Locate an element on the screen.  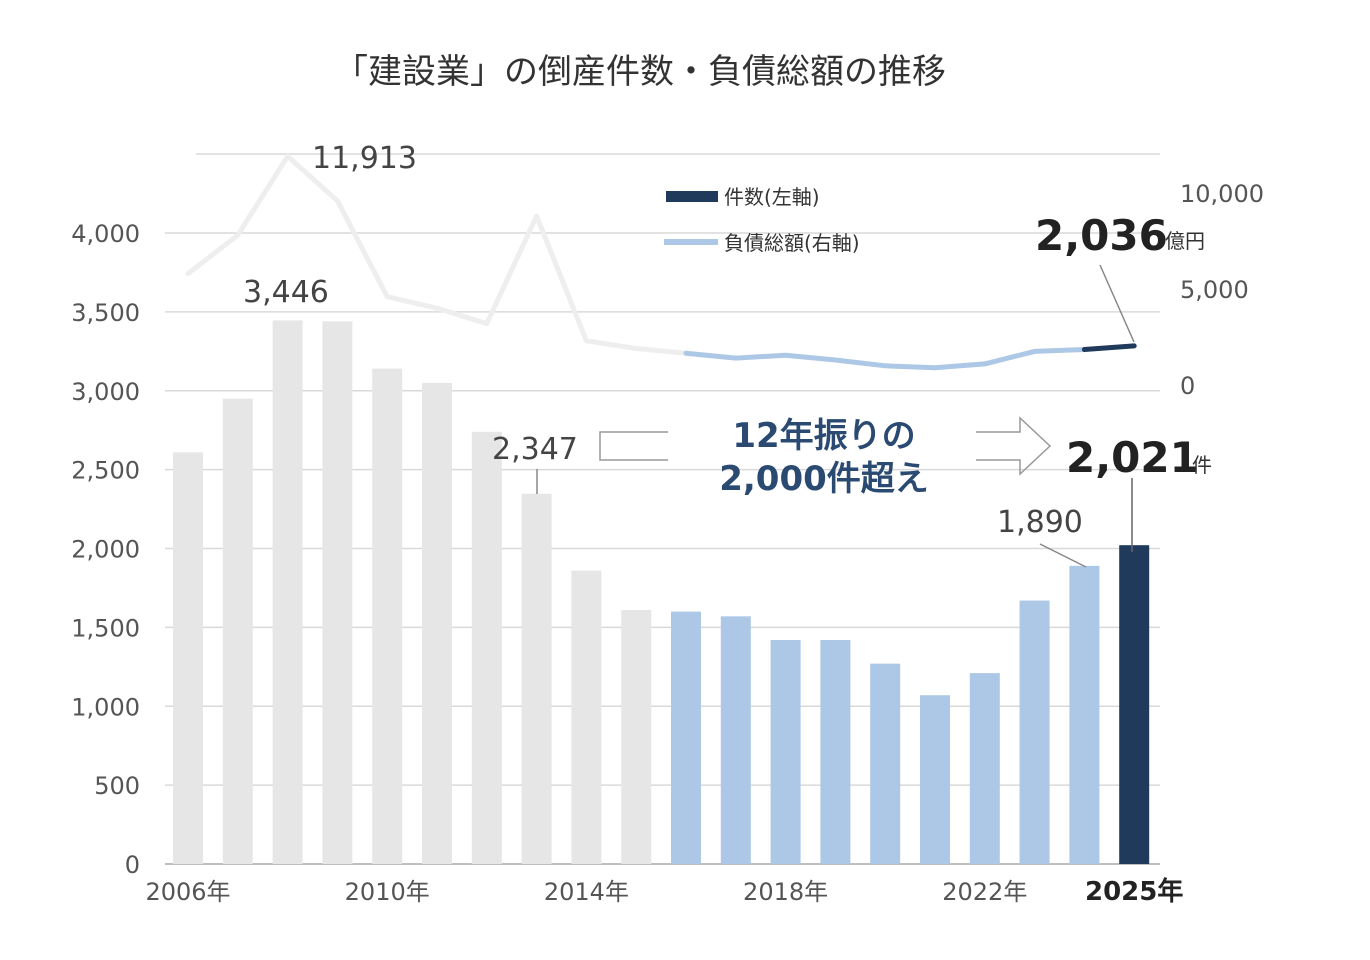
chart-title: 「建設業」の倒産件数・負債総額の推移 is located at coordinates (640, 72).